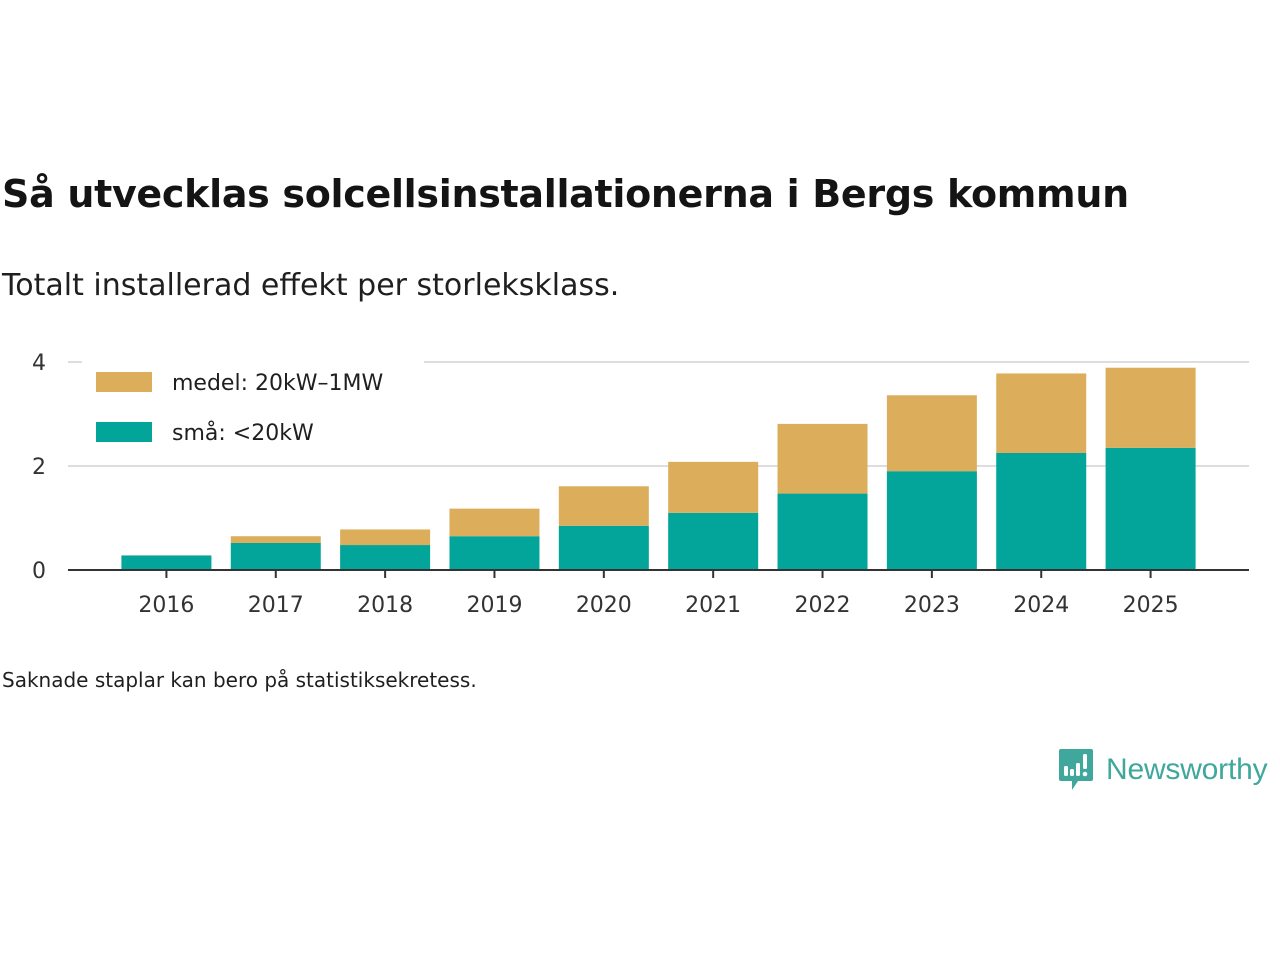 The width and height of the screenshot is (1280, 960). Describe the element at coordinates (243, 433) in the screenshot. I see `legend-label-sma: små: <20kW` at that location.